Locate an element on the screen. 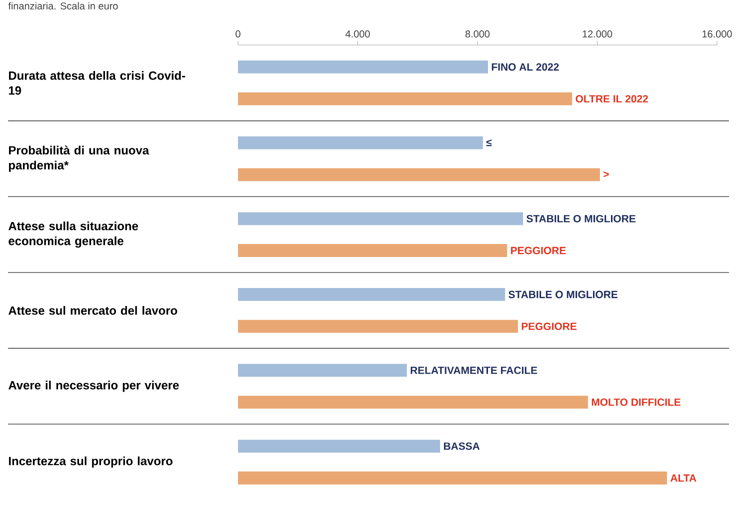 The height and width of the screenshot is (507, 750). y-tick-label: Avere il necessario per vivere is located at coordinates (93, 386).